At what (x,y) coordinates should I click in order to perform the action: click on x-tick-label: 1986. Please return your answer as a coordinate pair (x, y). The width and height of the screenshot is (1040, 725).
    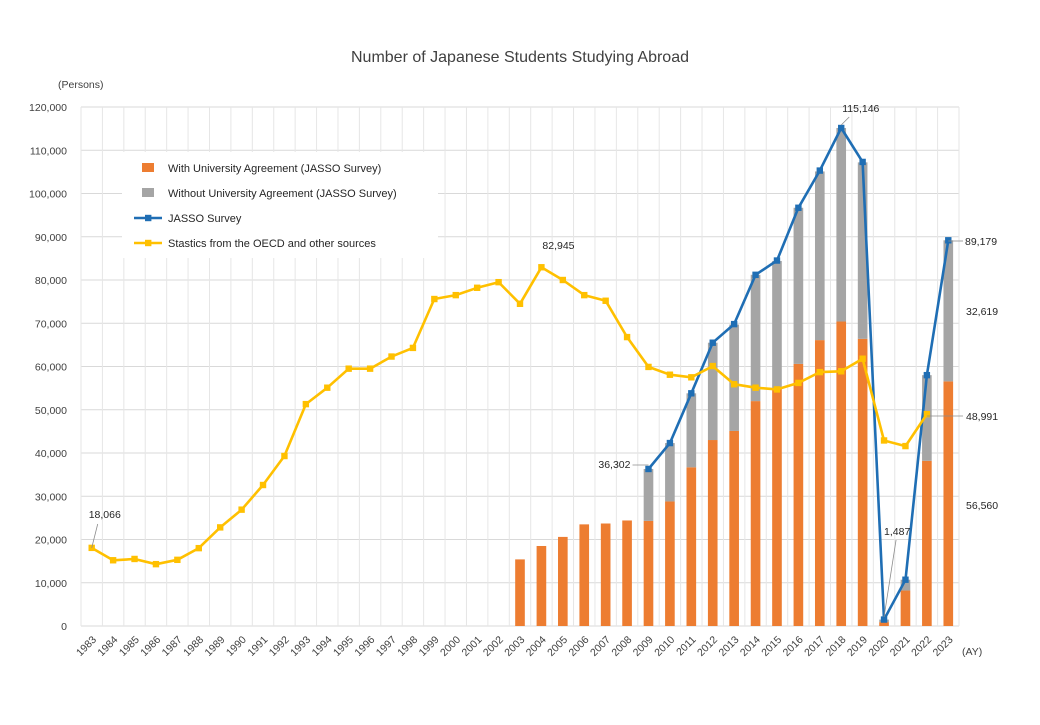
    Looking at the image, I should click on (150, 646).